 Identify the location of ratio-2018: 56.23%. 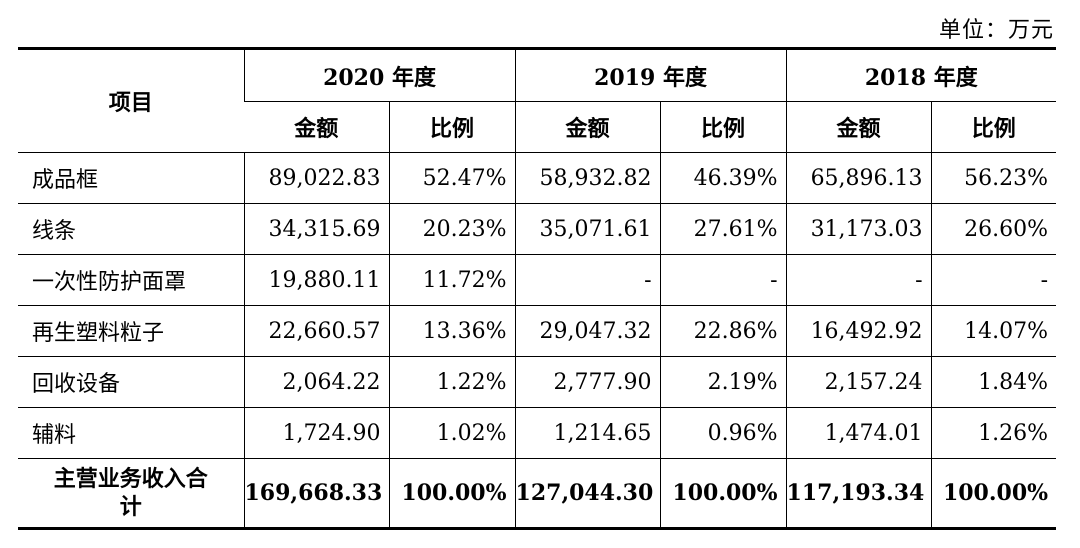
(993, 178).